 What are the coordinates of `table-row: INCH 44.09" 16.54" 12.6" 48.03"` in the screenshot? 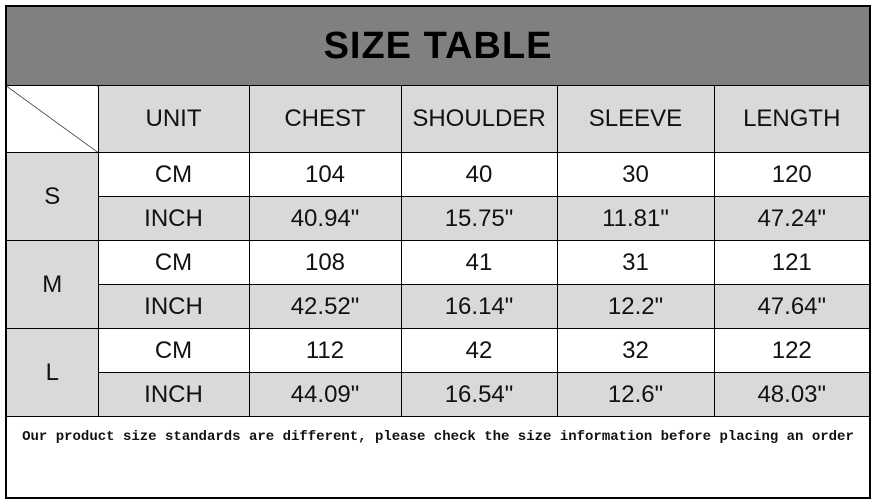 It's located at (438, 394).